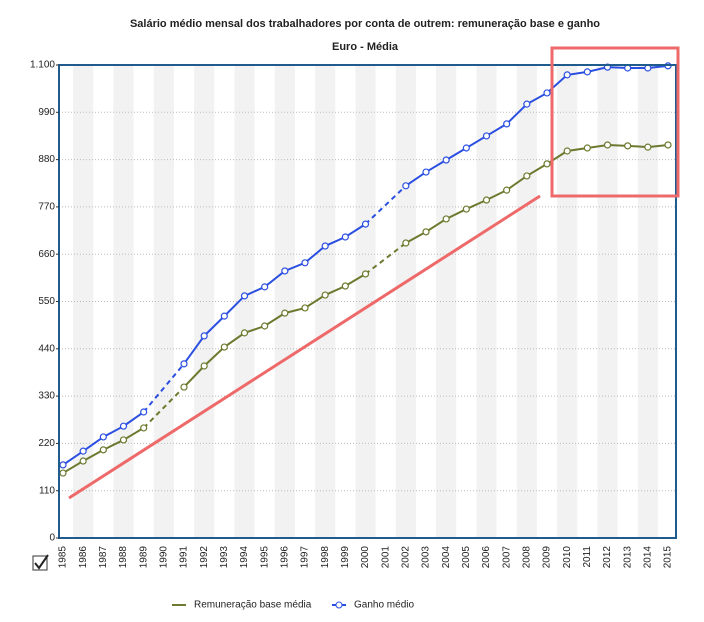 The width and height of the screenshot is (704, 622). Describe the element at coordinates (103, 557) in the screenshot. I see `x-tick-label: 1987` at that location.